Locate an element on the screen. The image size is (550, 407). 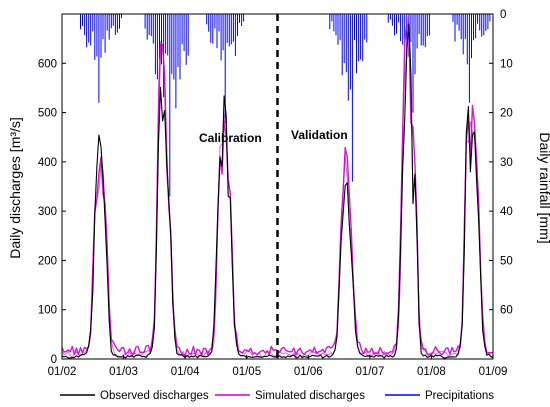
right-y-tick-label-6: 60 is located at coordinates (506, 311).